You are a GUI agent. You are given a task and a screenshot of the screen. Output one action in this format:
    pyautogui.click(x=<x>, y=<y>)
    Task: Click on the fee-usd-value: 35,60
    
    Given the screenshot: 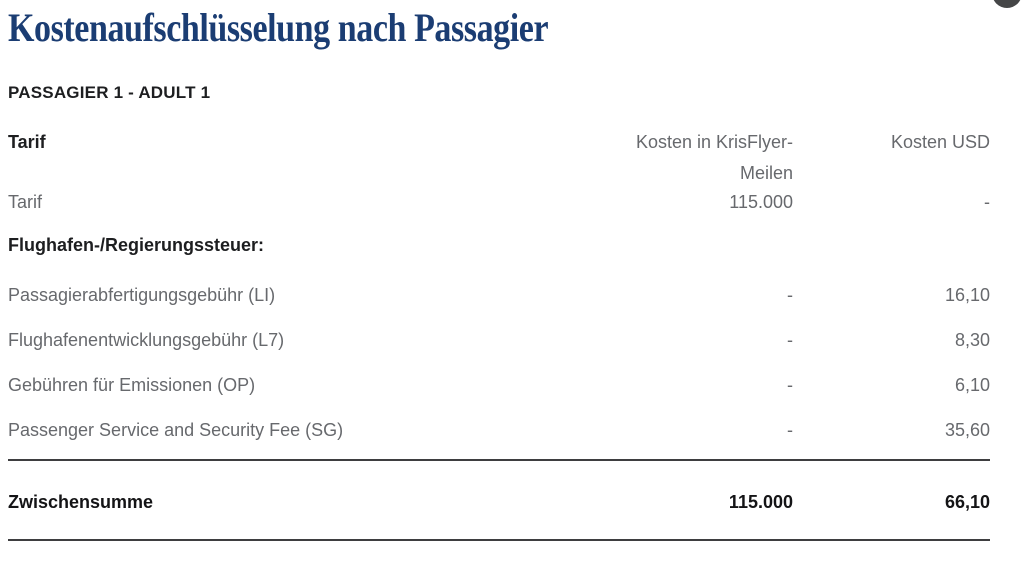 What is the action you would take?
    pyautogui.click(x=967, y=430)
    